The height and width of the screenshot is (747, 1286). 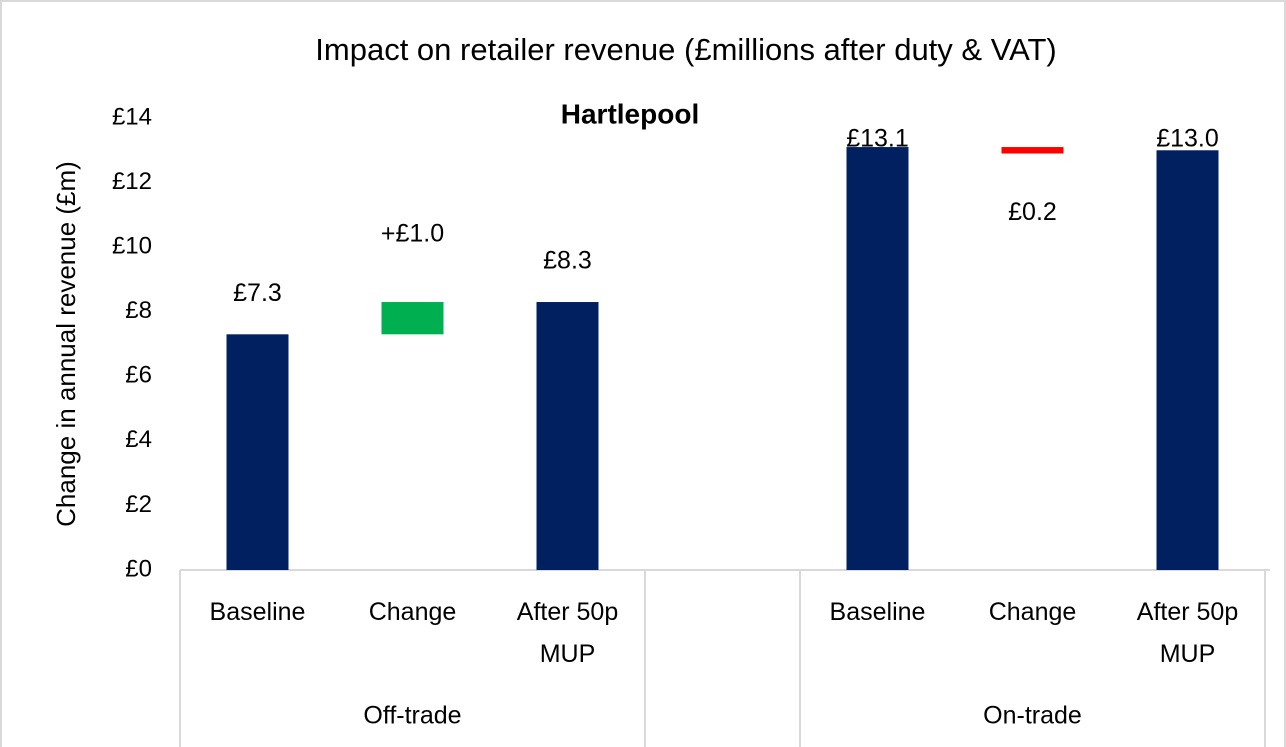 What do you see at coordinates (138, 504) in the screenshot?
I see `y-tick-label: £2` at bounding box center [138, 504].